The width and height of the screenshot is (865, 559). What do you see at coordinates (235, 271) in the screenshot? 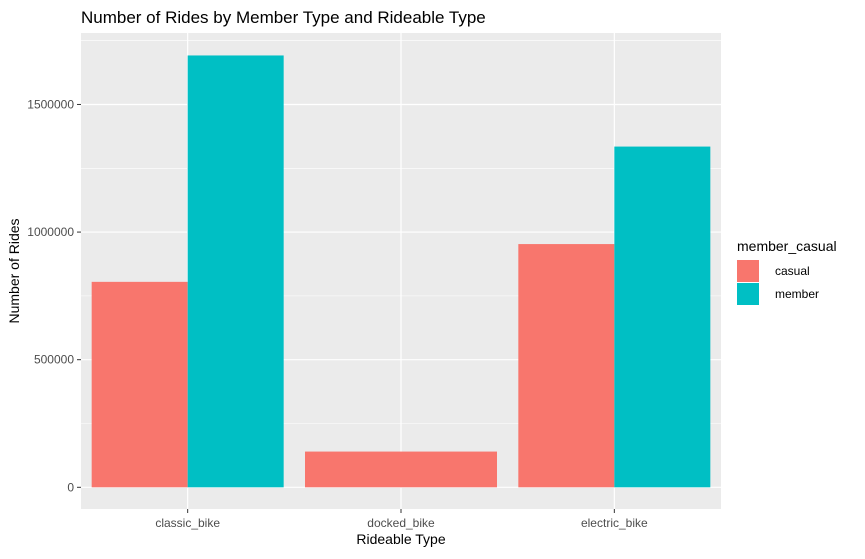
I see `bar-member-classic_bike` at bounding box center [235, 271].